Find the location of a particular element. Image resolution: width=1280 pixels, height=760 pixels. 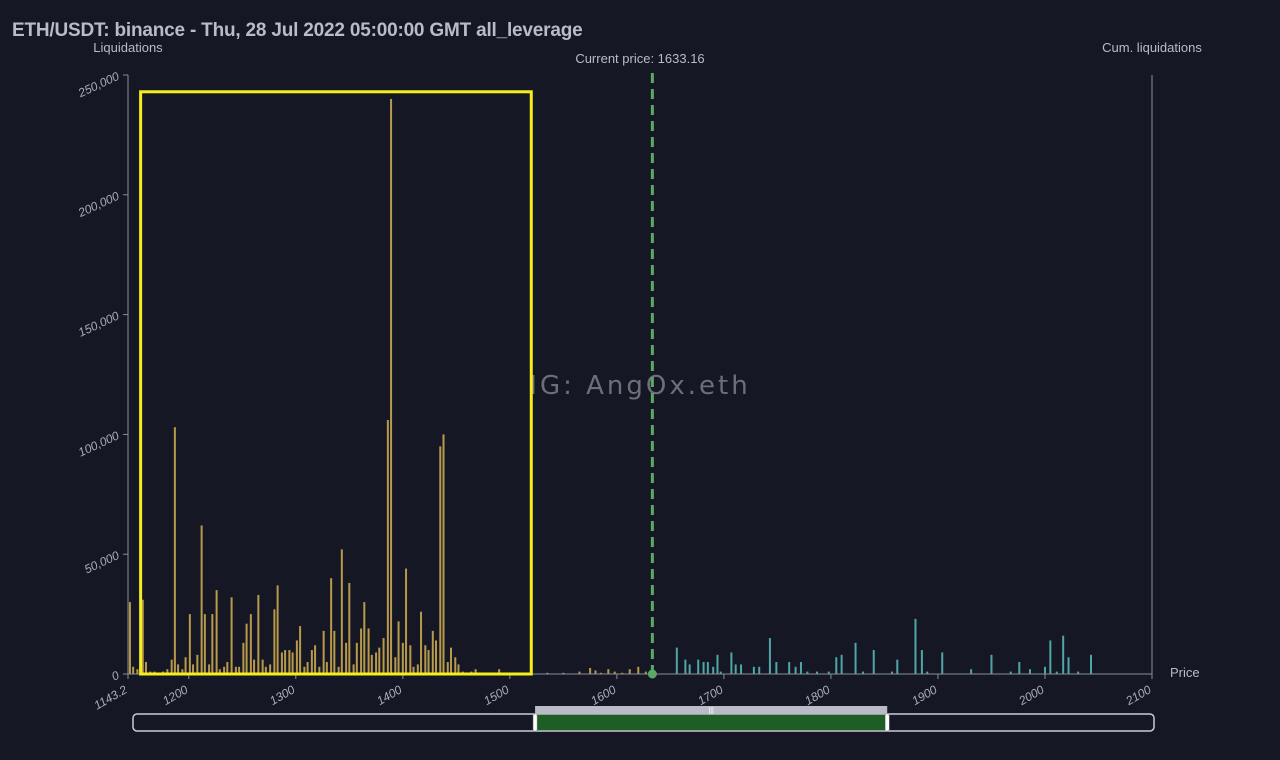

x-tick-label: 1900 is located at coordinates (924, 695).